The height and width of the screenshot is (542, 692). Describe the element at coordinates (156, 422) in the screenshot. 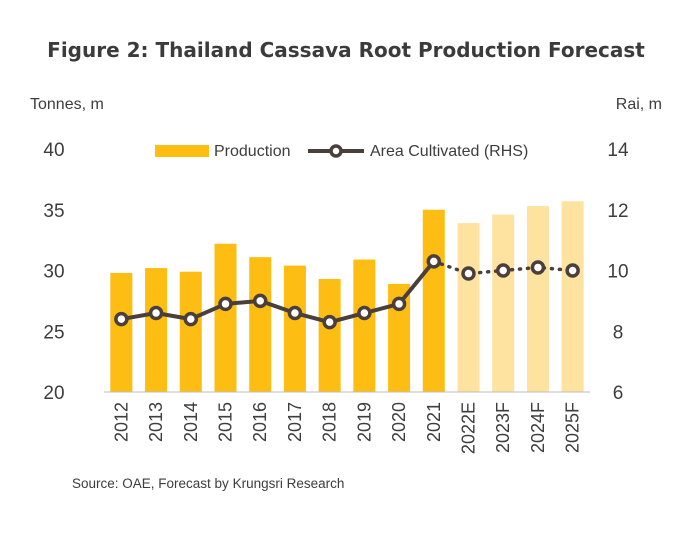

I see `x-tick-label: 2013` at that location.